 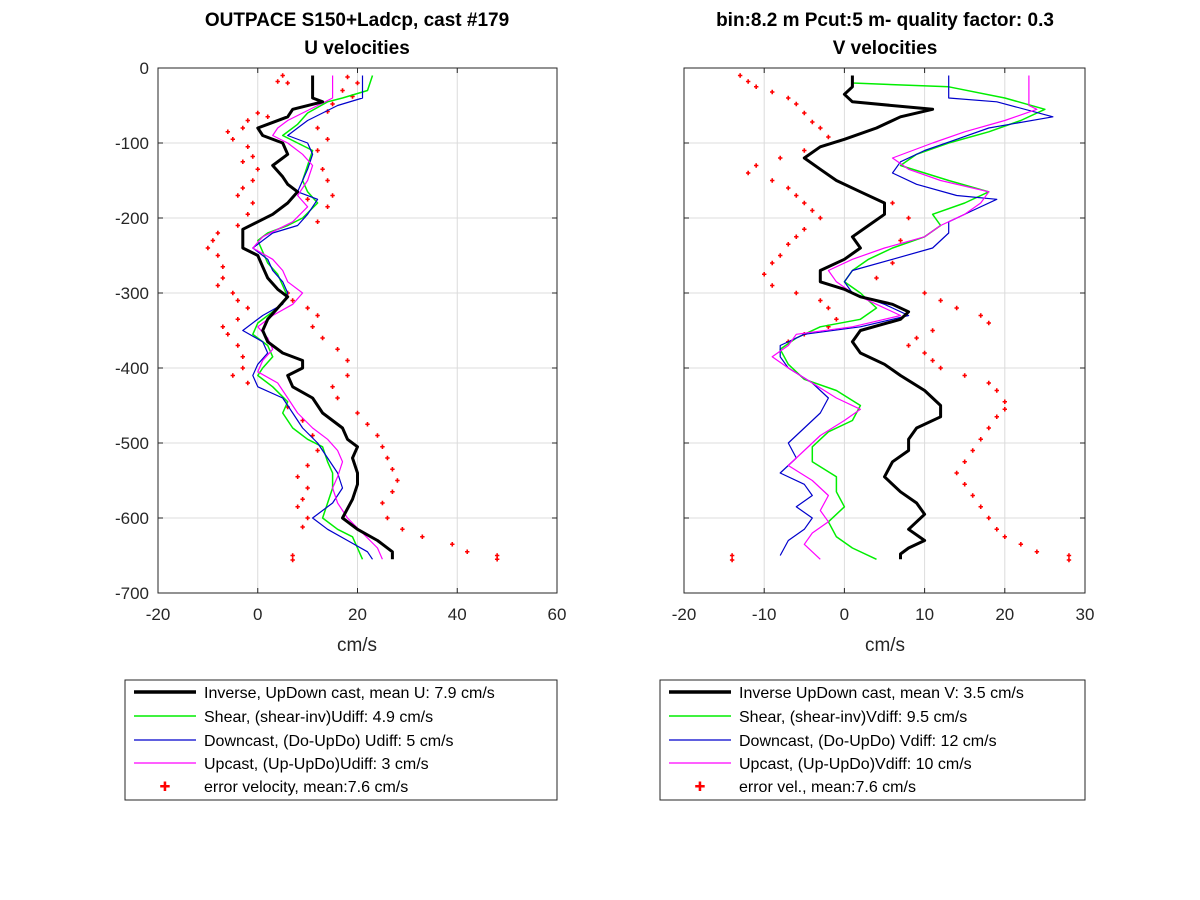 I want to click on u-chart-title: OUTPACE S150+Ladcp, cast #179, so click(x=357, y=20).